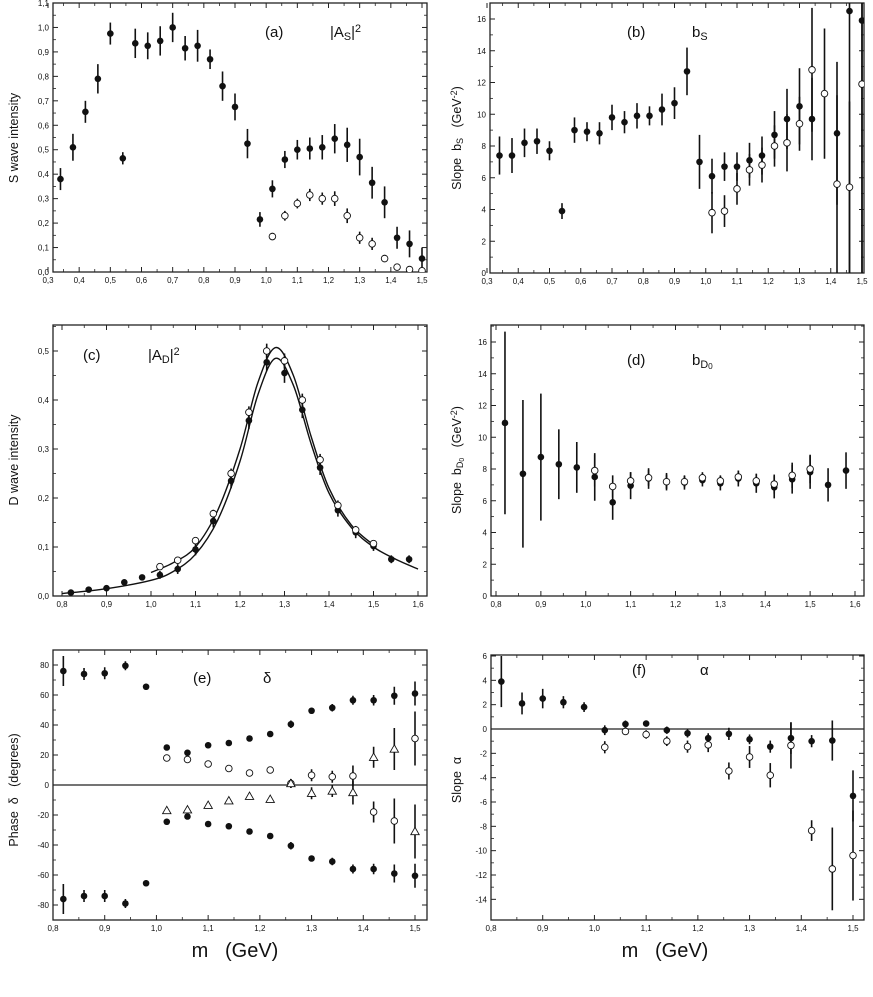  Describe the element at coordinates (14, 137) in the screenshot. I see `y-axis-label: S wave intensity` at that location.